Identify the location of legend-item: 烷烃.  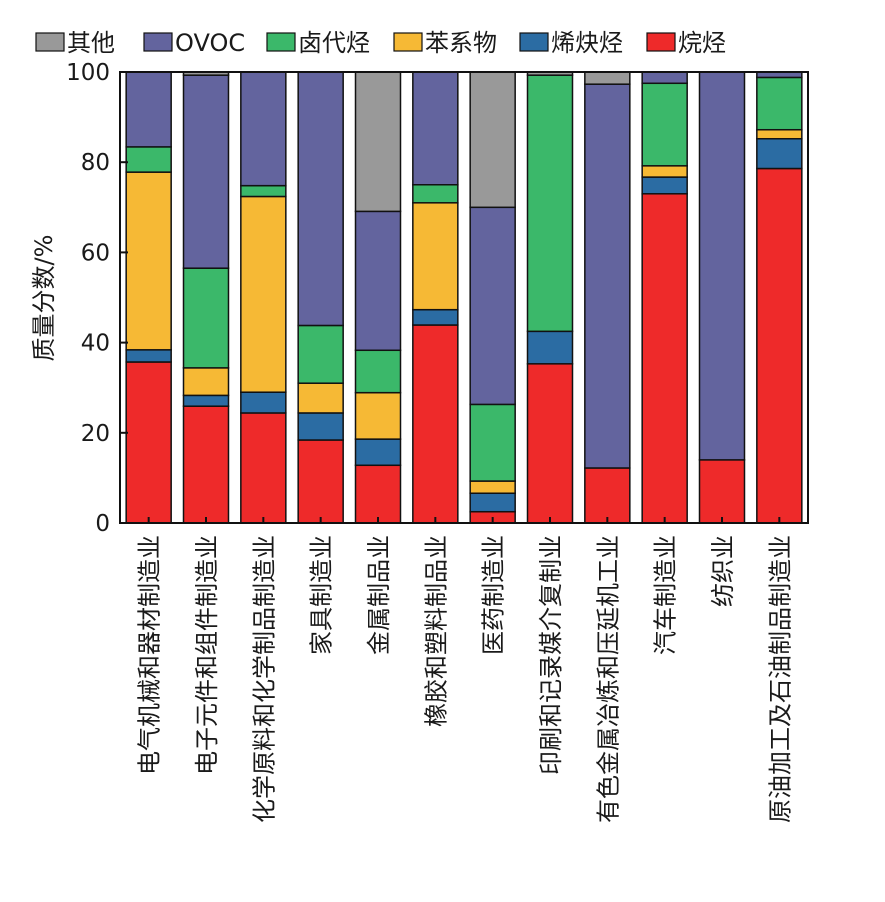
(686, 43).